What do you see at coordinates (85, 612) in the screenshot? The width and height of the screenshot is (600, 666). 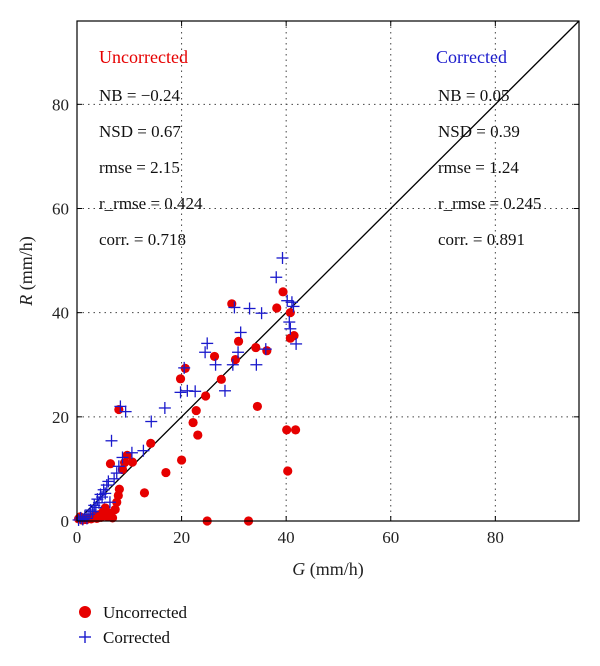 I see `legend-uncorrected-marker` at bounding box center [85, 612].